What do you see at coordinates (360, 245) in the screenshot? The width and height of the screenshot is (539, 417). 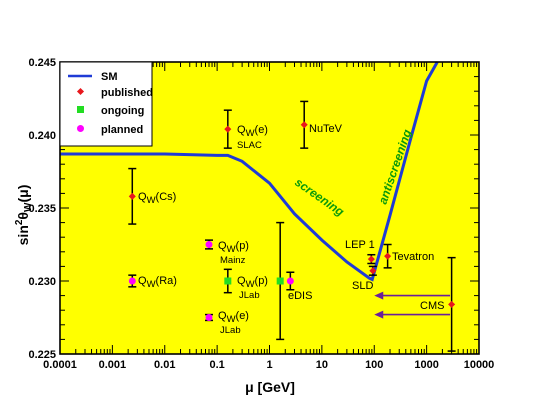 I see `label-lep1: LEP 1` at bounding box center [360, 245].